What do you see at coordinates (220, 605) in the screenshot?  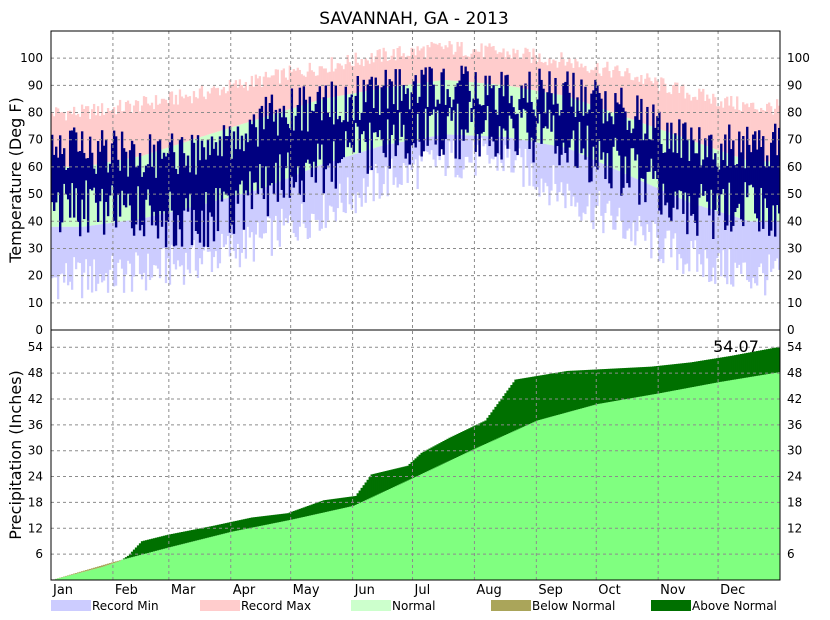 I see `legend-swatch` at bounding box center [220, 605].